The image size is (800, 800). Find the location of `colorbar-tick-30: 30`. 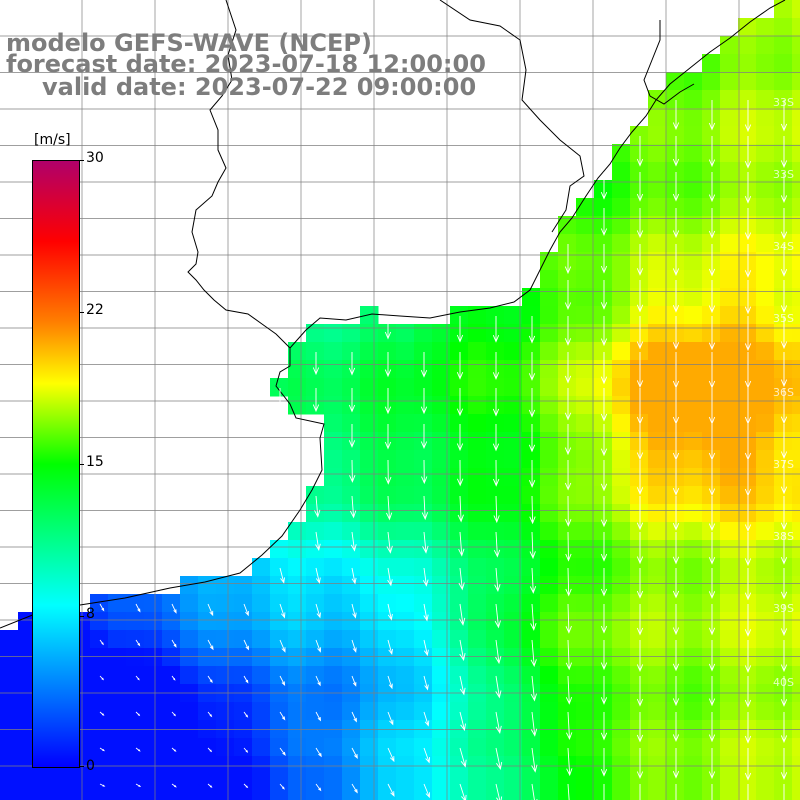

colorbar-tick-30: 30 is located at coordinates (95, 158).